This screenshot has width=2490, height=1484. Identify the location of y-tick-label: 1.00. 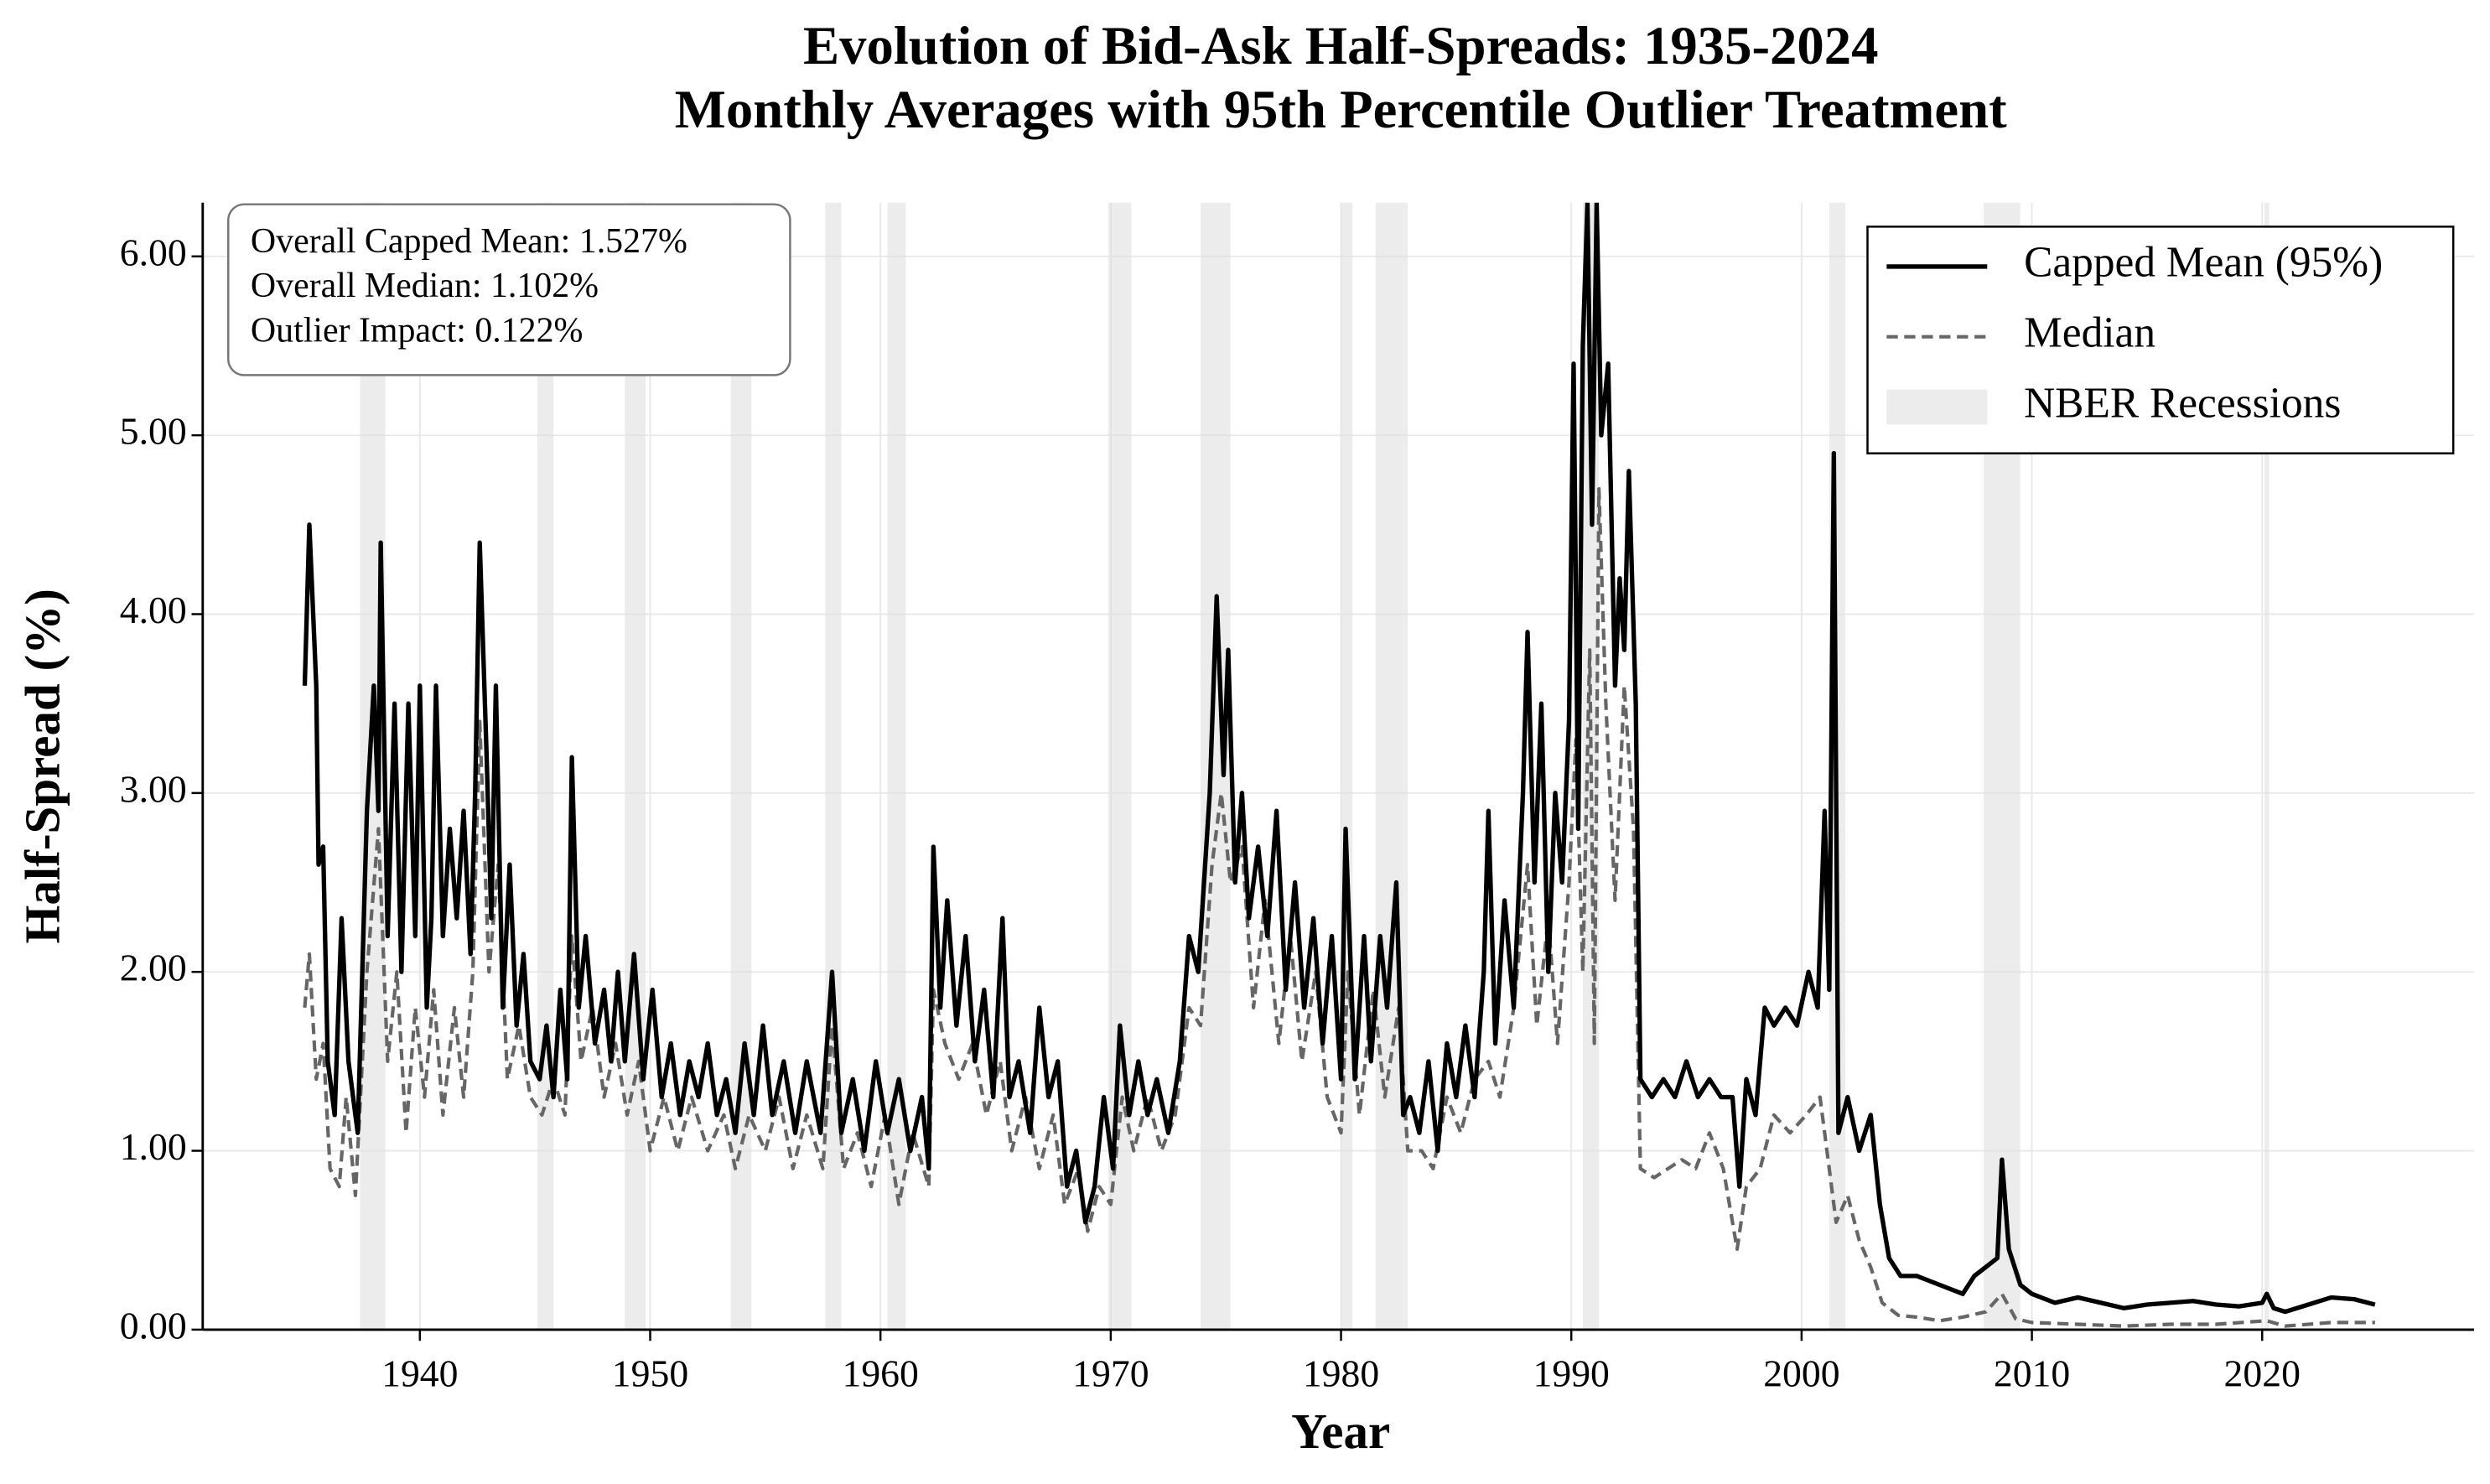
(153, 1146).